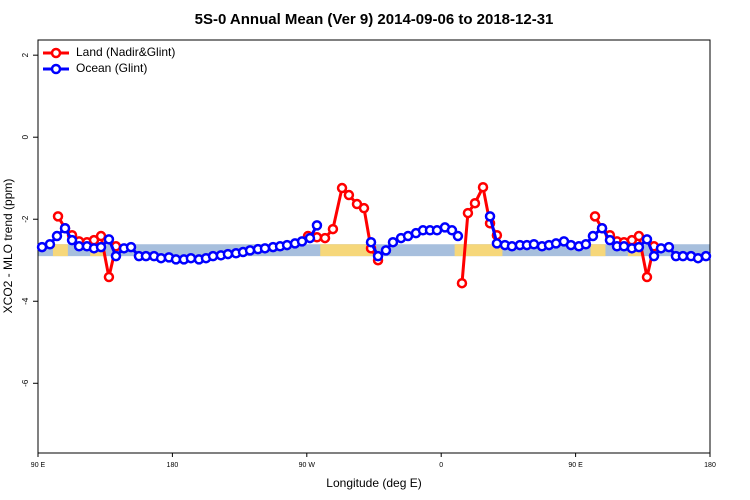 Image resolution: width=750 pixels, height=500 pixels. What do you see at coordinates (25, 54) in the screenshot?
I see `y-tick-label: 2` at bounding box center [25, 54].